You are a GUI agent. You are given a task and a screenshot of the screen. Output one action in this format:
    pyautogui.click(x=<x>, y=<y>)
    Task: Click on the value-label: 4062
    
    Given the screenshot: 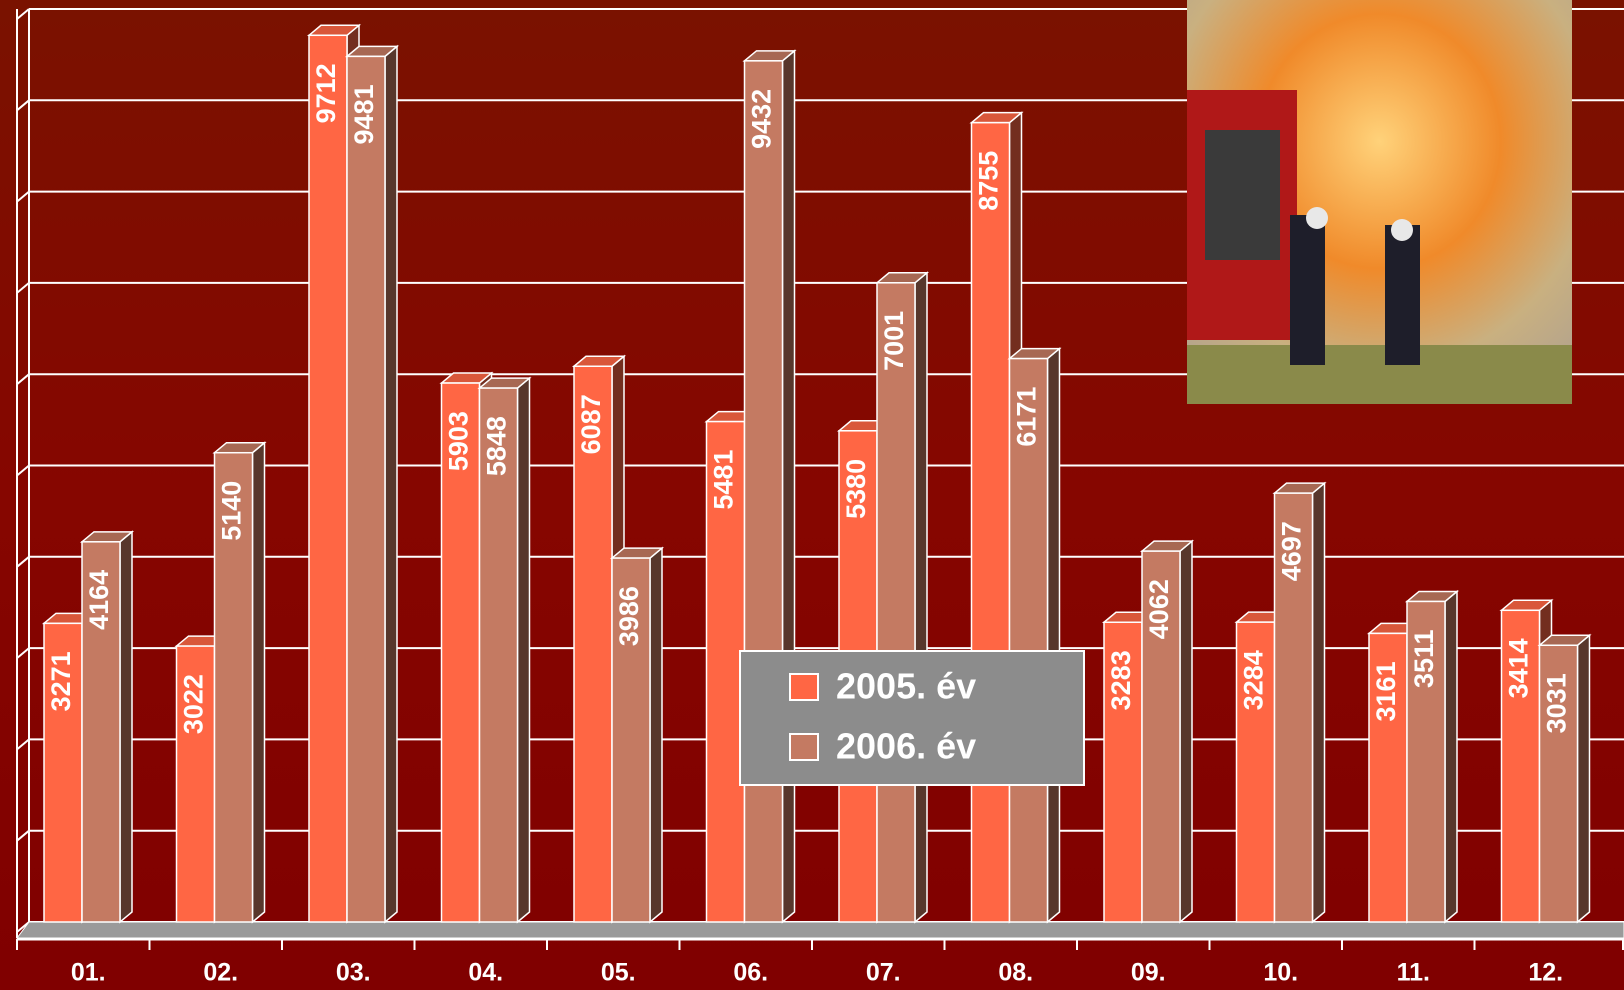 What is the action you would take?
    pyautogui.click(x=1159, y=609)
    